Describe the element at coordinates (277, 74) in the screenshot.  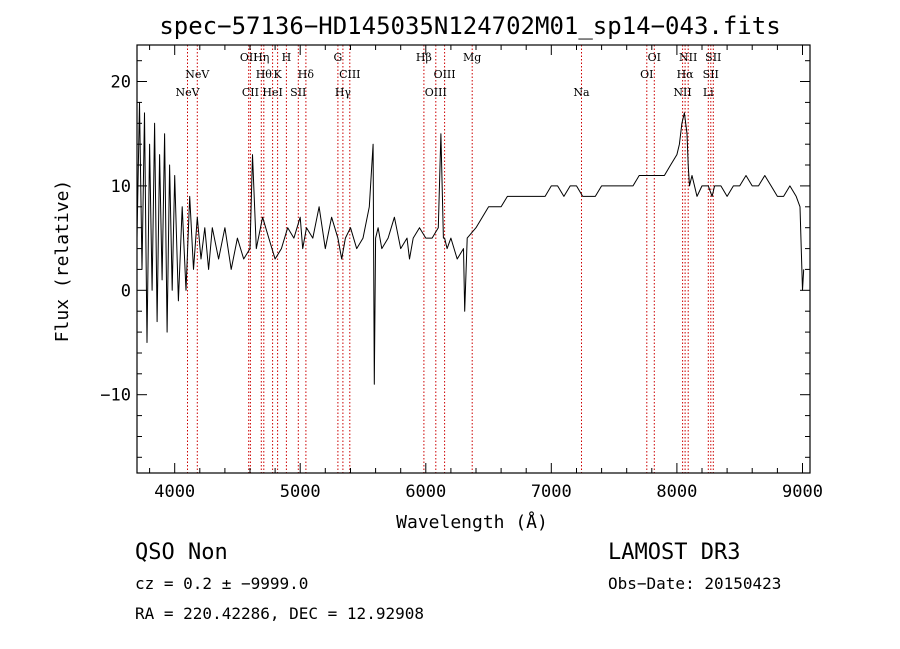
I see `line-label: K` at that location.